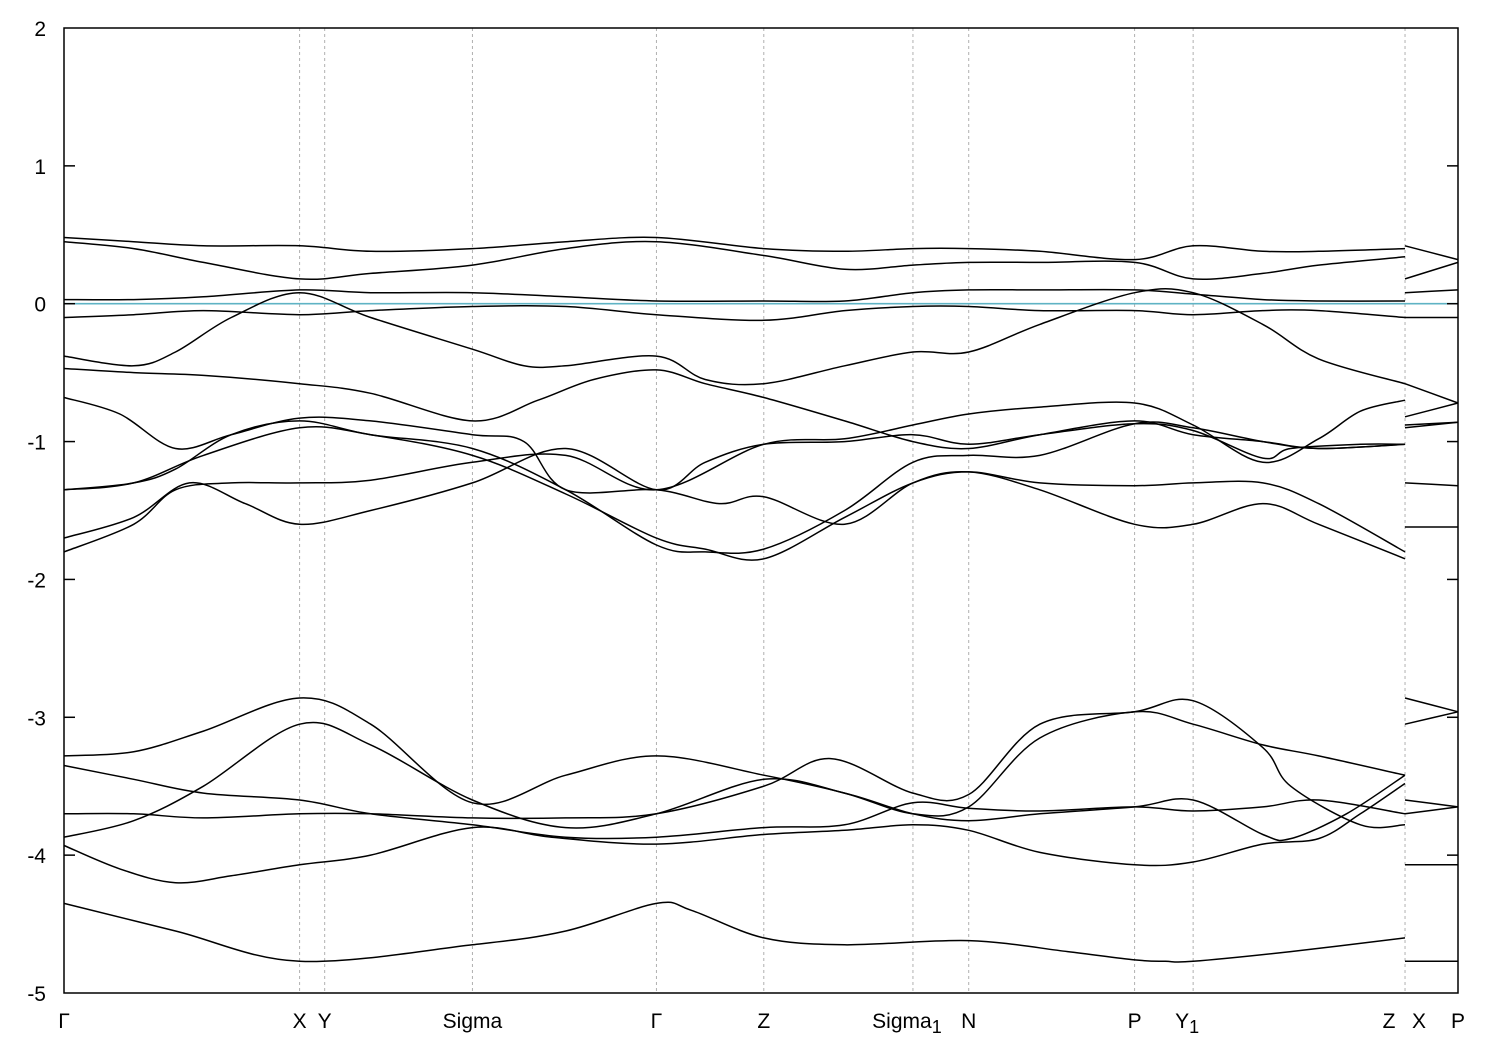 This screenshot has height=1050, width=1500. What do you see at coordinates (36, 856) in the screenshot?
I see `y-tick-label-1: -4` at bounding box center [36, 856].